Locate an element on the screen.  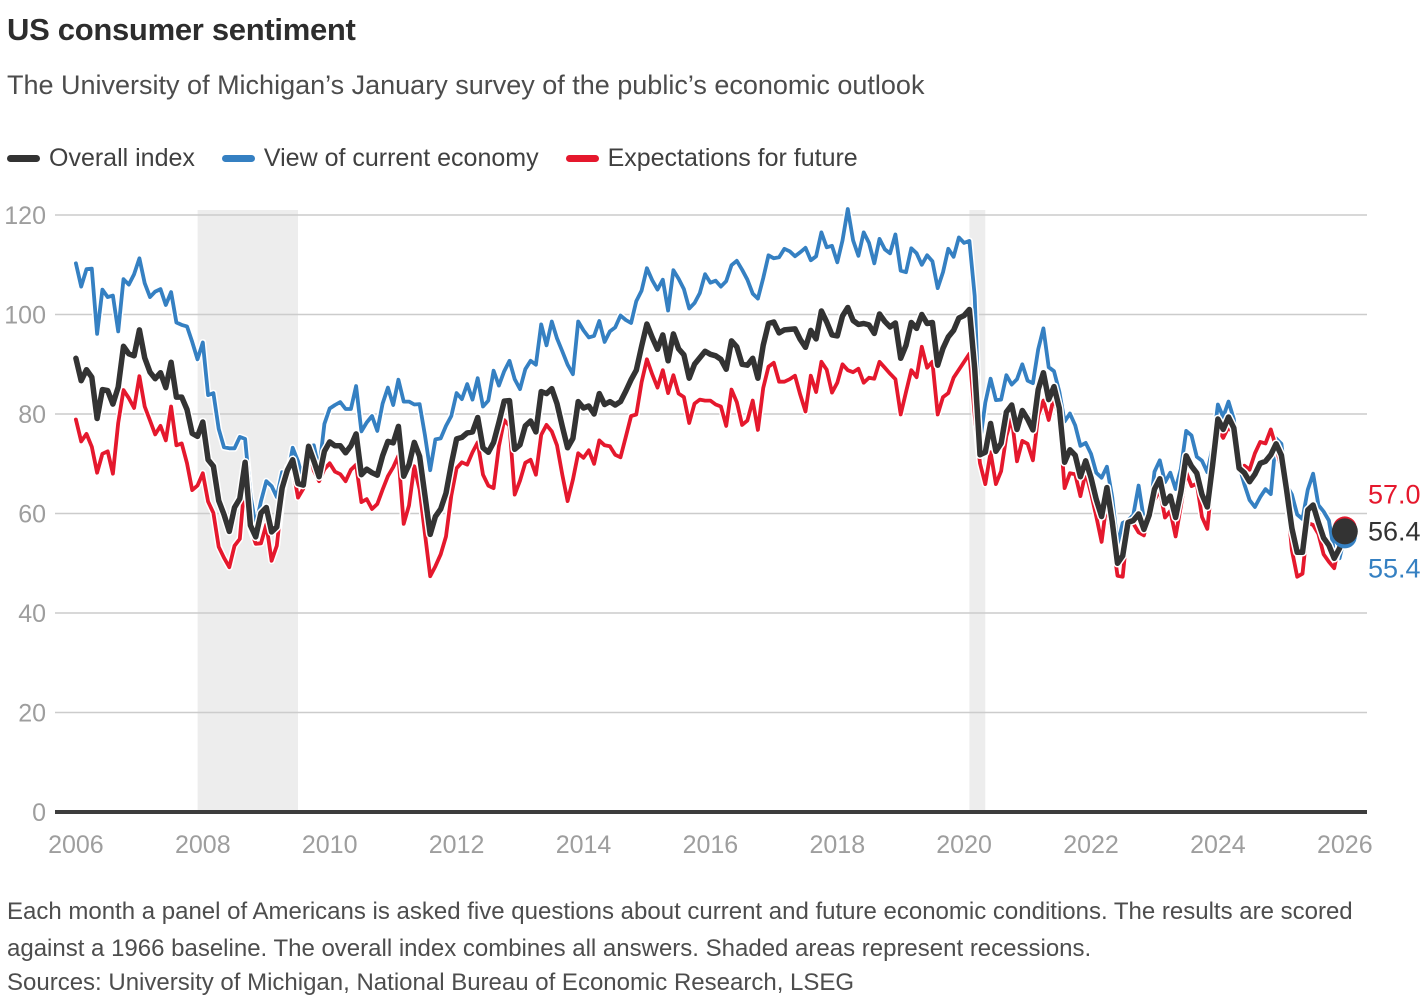
x-tick-label: 2012 is located at coordinates (457, 845).